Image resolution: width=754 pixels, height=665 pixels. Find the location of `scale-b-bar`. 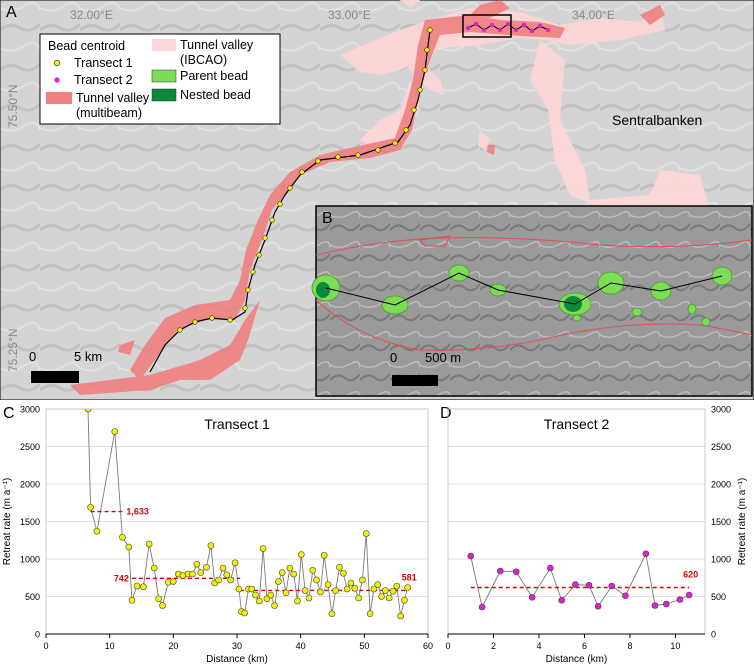

scale-b-bar is located at coordinates (415, 380).